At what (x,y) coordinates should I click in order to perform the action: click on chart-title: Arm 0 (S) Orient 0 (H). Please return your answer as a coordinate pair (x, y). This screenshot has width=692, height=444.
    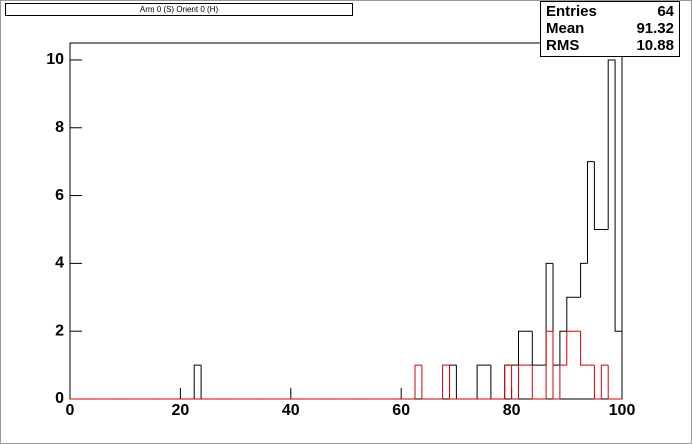
    Looking at the image, I should click on (179, 9).